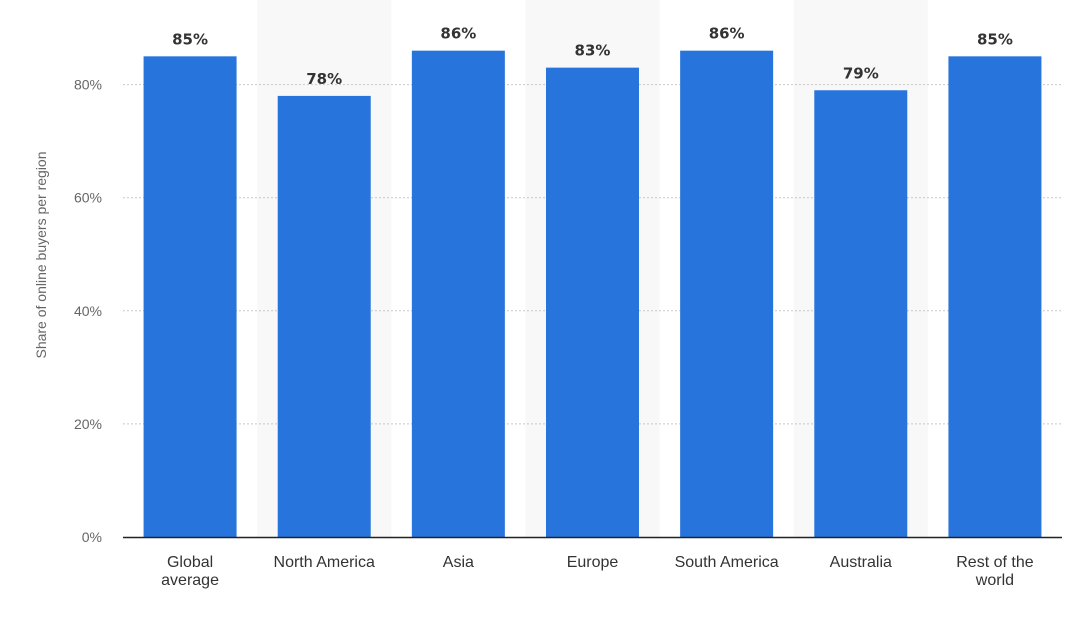 The width and height of the screenshot is (1086, 620). What do you see at coordinates (593, 562) in the screenshot?
I see `x-tick-label: Europe` at bounding box center [593, 562].